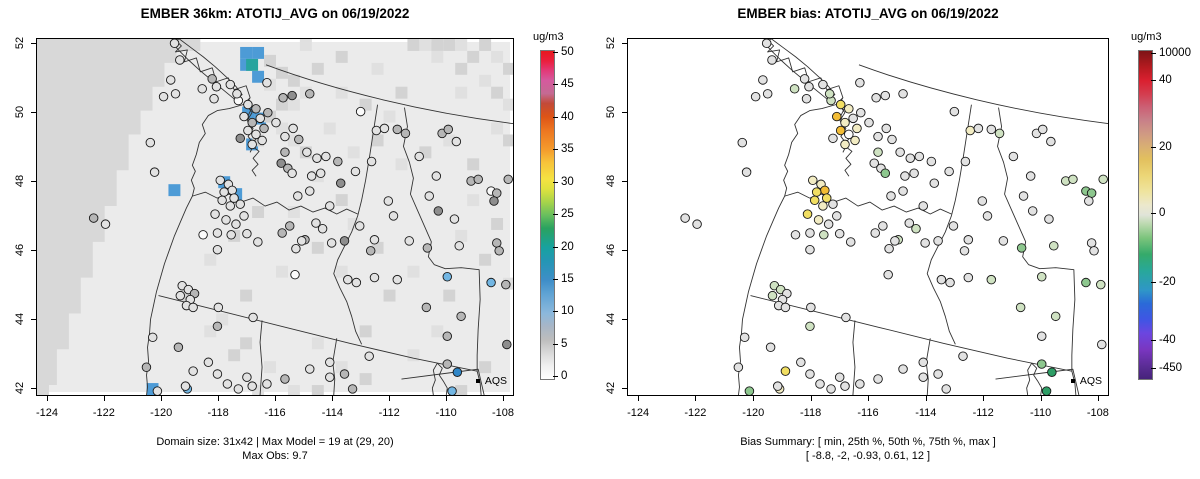 This screenshot has width=1200, height=479. What do you see at coordinates (446, 413) in the screenshot?
I see `x-axis-tick-label: -110` at bounding box center [446, 413].